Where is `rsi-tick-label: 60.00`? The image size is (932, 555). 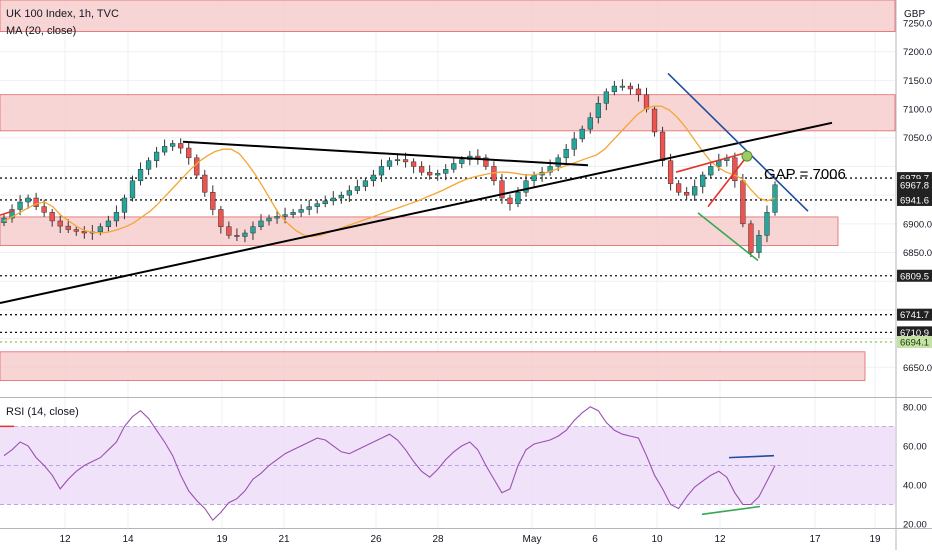
rsi-tick-label: 60.00 is located at coordinates (915, 446).